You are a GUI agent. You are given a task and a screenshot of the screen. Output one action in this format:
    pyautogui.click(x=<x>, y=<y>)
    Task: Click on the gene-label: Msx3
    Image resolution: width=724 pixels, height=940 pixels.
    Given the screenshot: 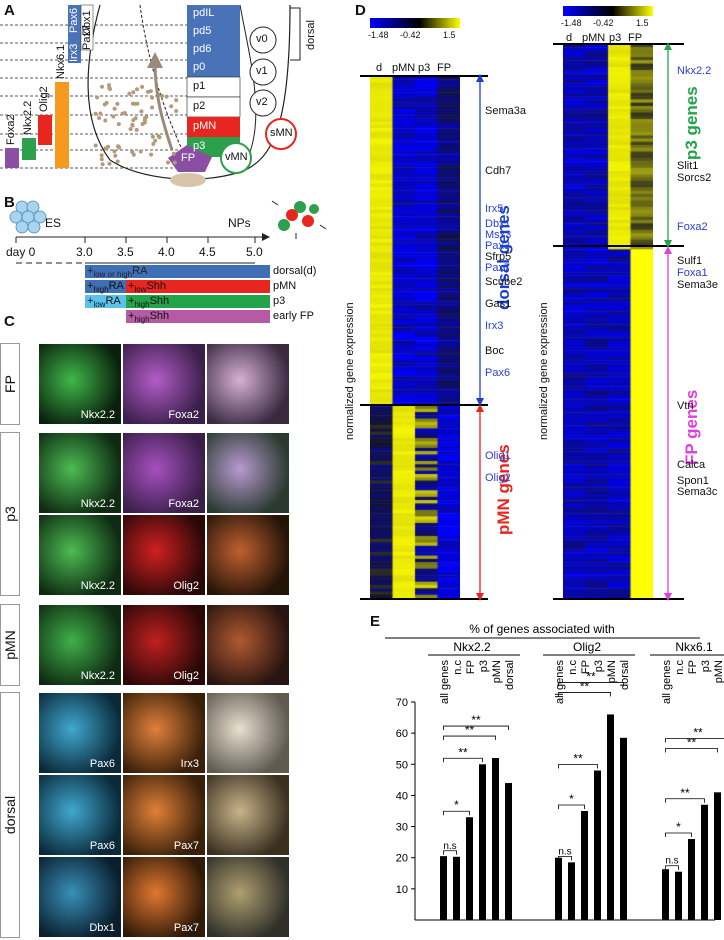 What is the action you would take?
    pyautogui.click(x=498, y=235)
    